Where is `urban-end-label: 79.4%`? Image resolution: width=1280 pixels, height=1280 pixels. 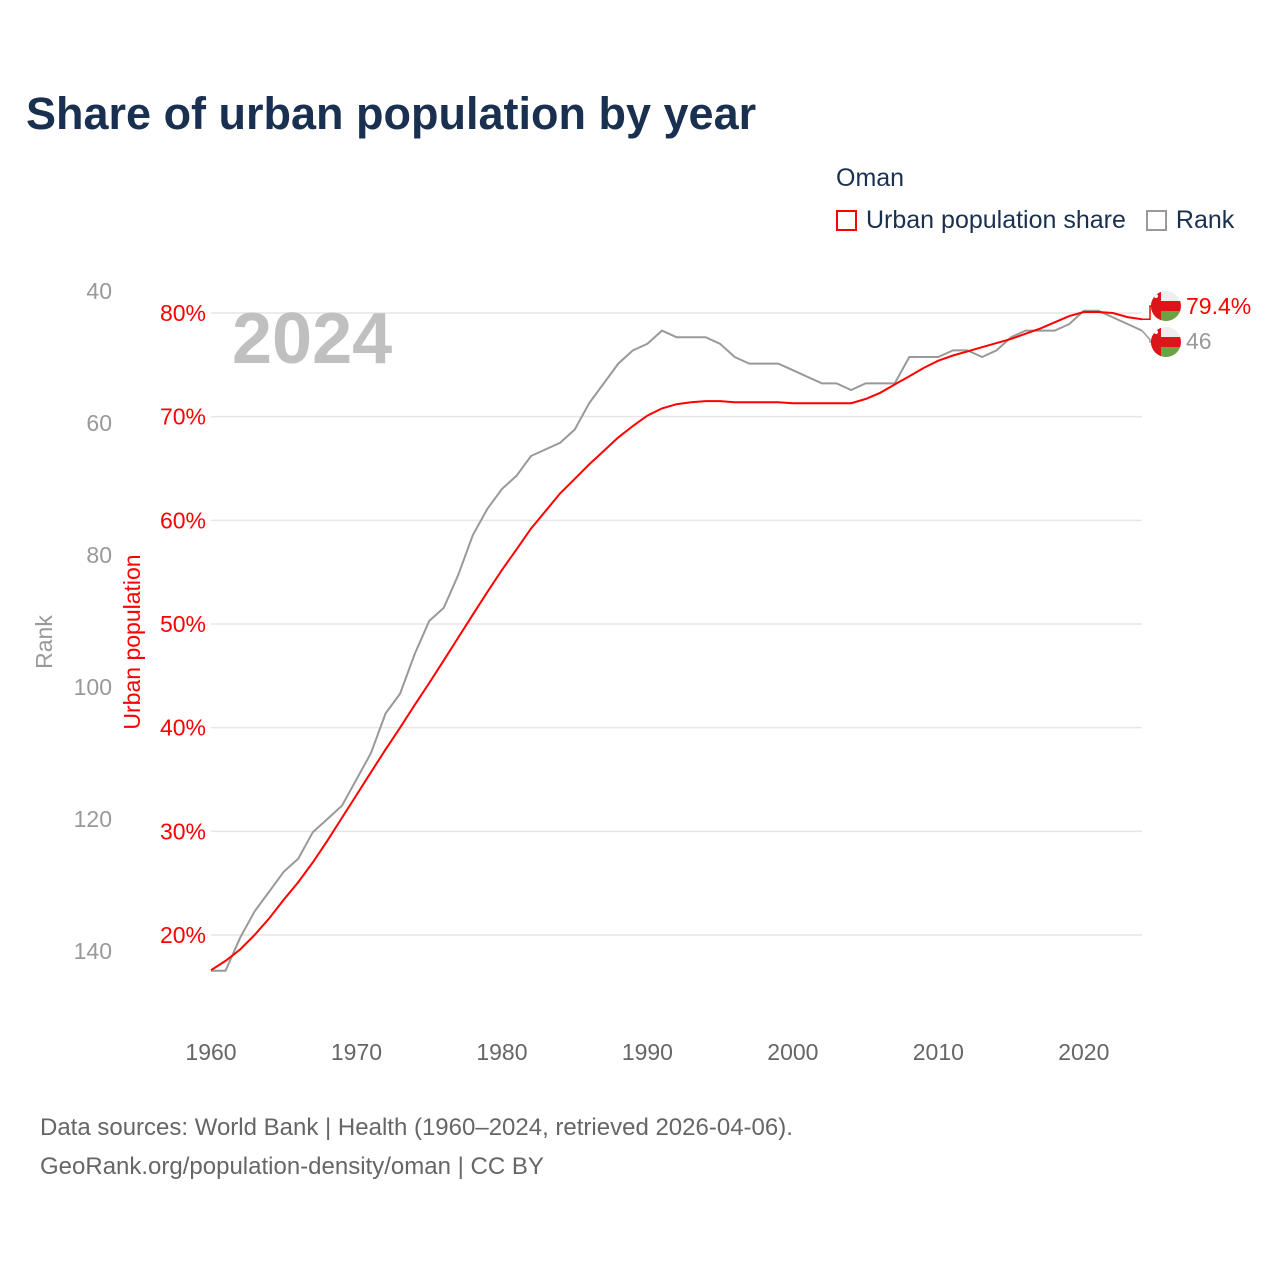
urban-end-label: 79.4% is located at coordinates (1218, 306).